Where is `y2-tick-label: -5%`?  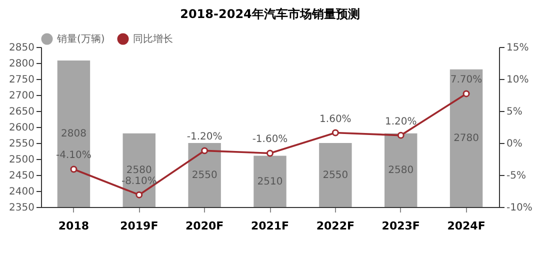
y2-tick-label: -5% is located at coordinates (516, 176).